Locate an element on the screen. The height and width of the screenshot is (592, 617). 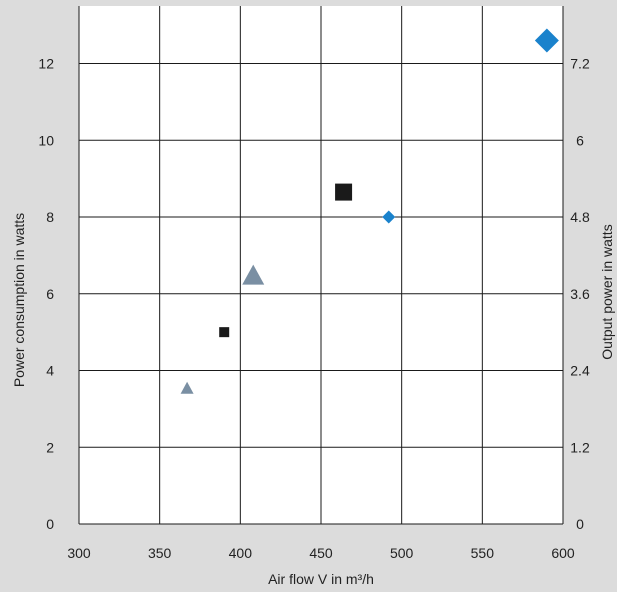
x-tick-label: 350 is located at coordinates (160, 553).